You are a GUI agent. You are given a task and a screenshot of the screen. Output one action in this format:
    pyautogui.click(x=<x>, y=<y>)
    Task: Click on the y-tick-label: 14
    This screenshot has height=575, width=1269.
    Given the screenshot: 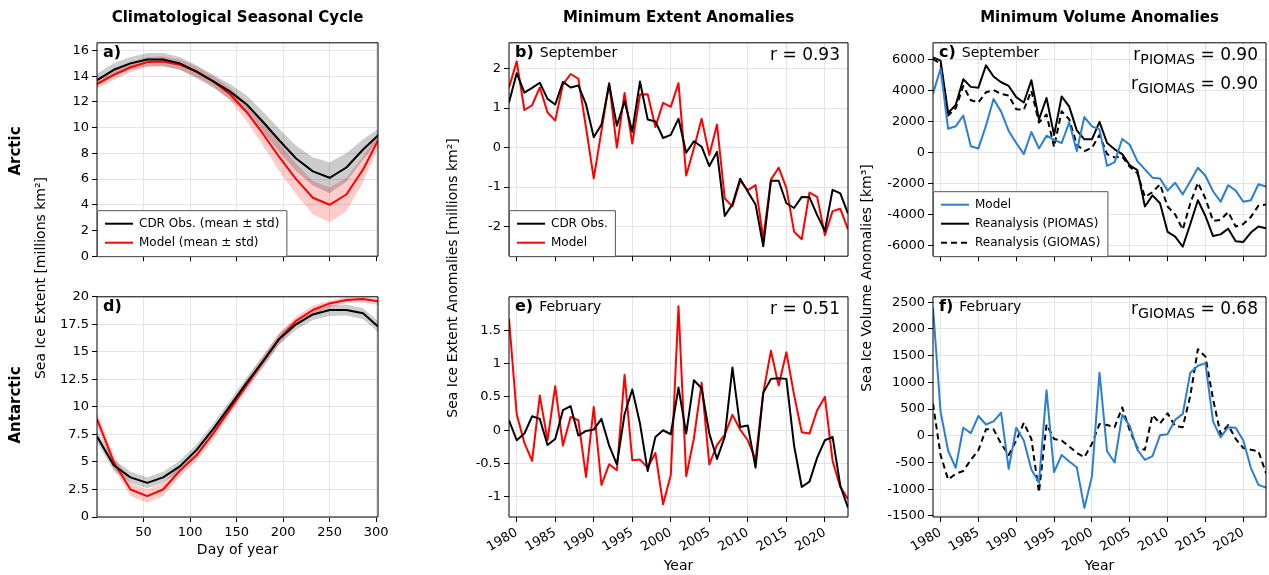 What is the action you would take?
    pyautogui.click(x=80, y=75)
    